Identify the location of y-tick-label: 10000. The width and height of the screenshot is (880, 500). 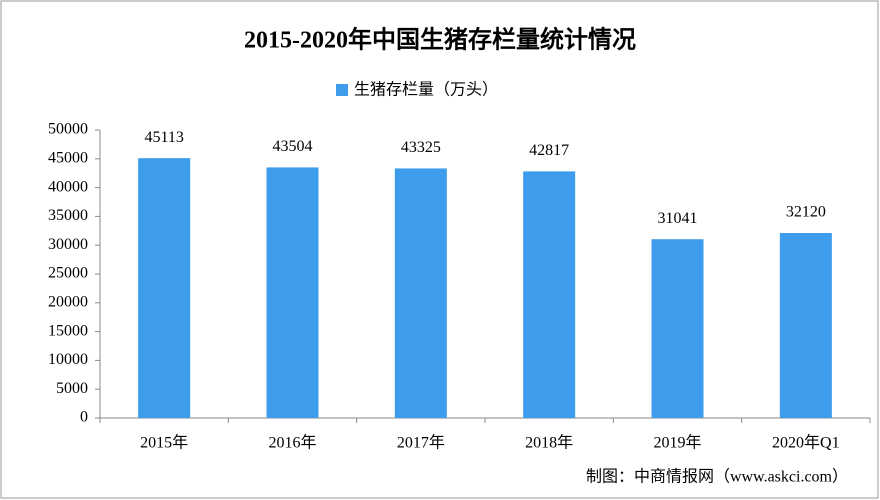
(68, 359).